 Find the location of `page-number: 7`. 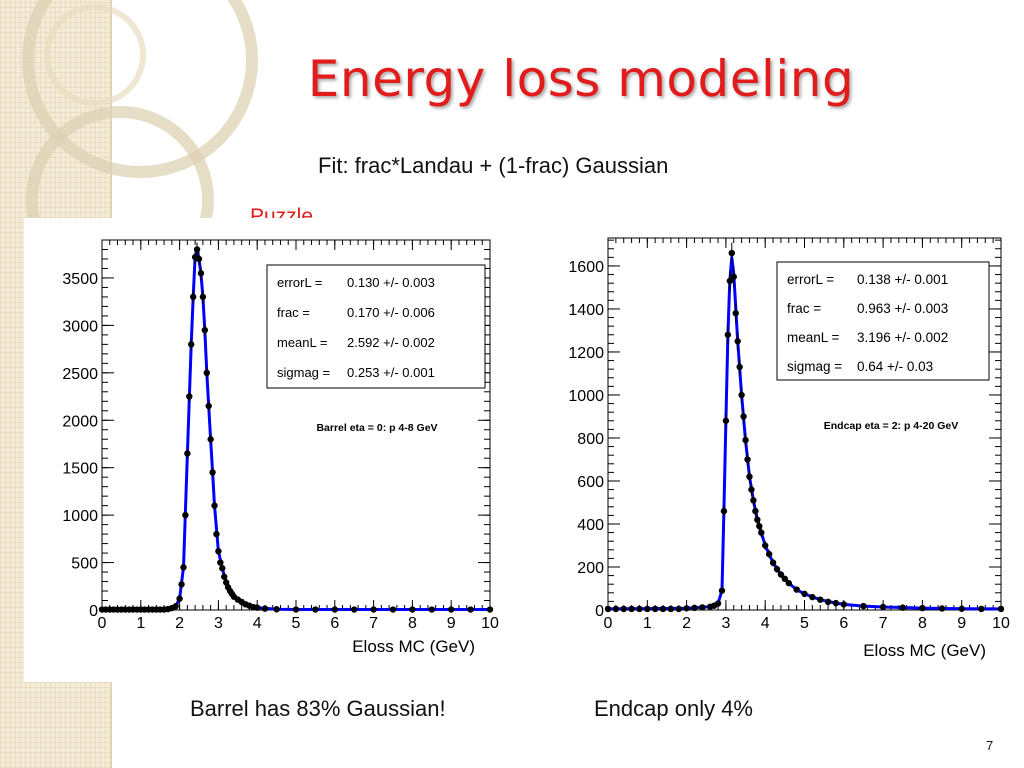

page-number: 7 is located at coordinates (990, 745).